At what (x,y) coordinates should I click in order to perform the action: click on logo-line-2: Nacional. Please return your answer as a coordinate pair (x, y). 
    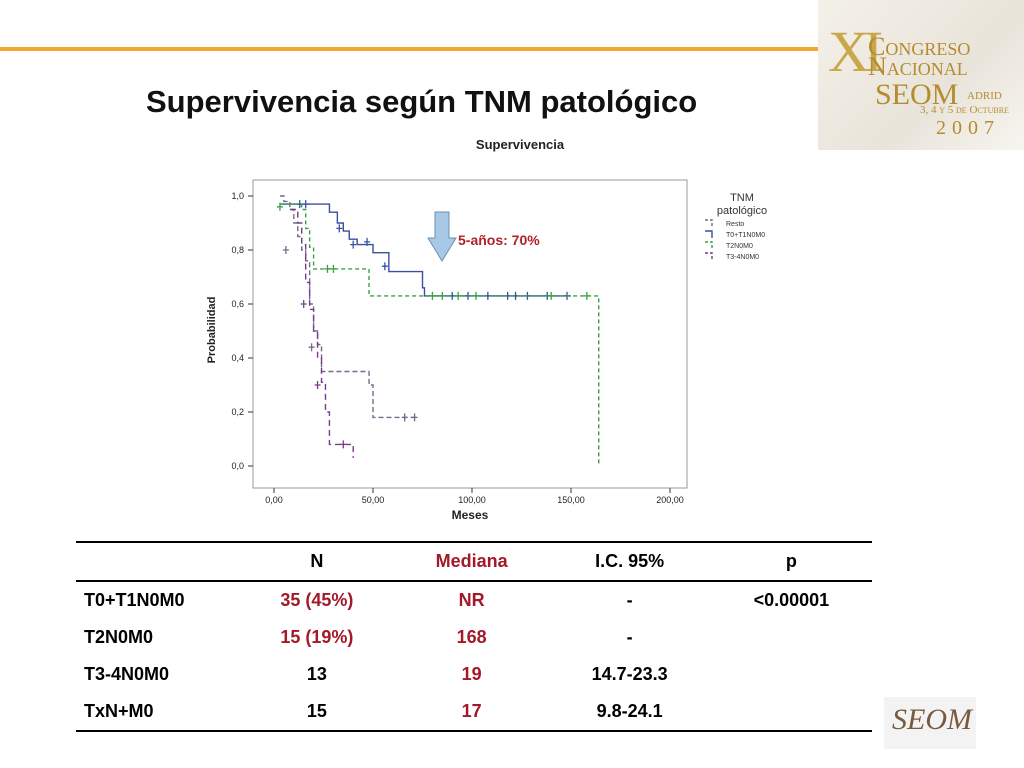
    Looking at the image, I should click on (918, 66).